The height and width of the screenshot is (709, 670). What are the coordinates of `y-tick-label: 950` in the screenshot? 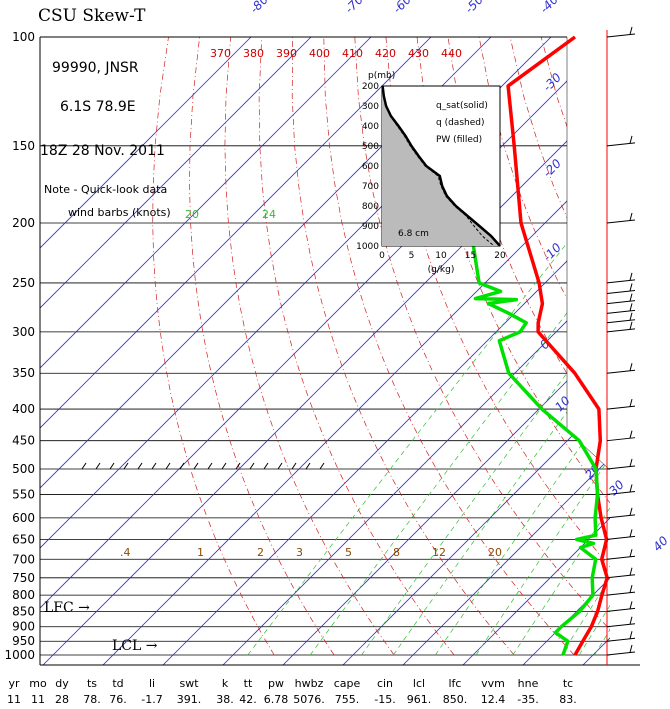 It's located at (23, 641).